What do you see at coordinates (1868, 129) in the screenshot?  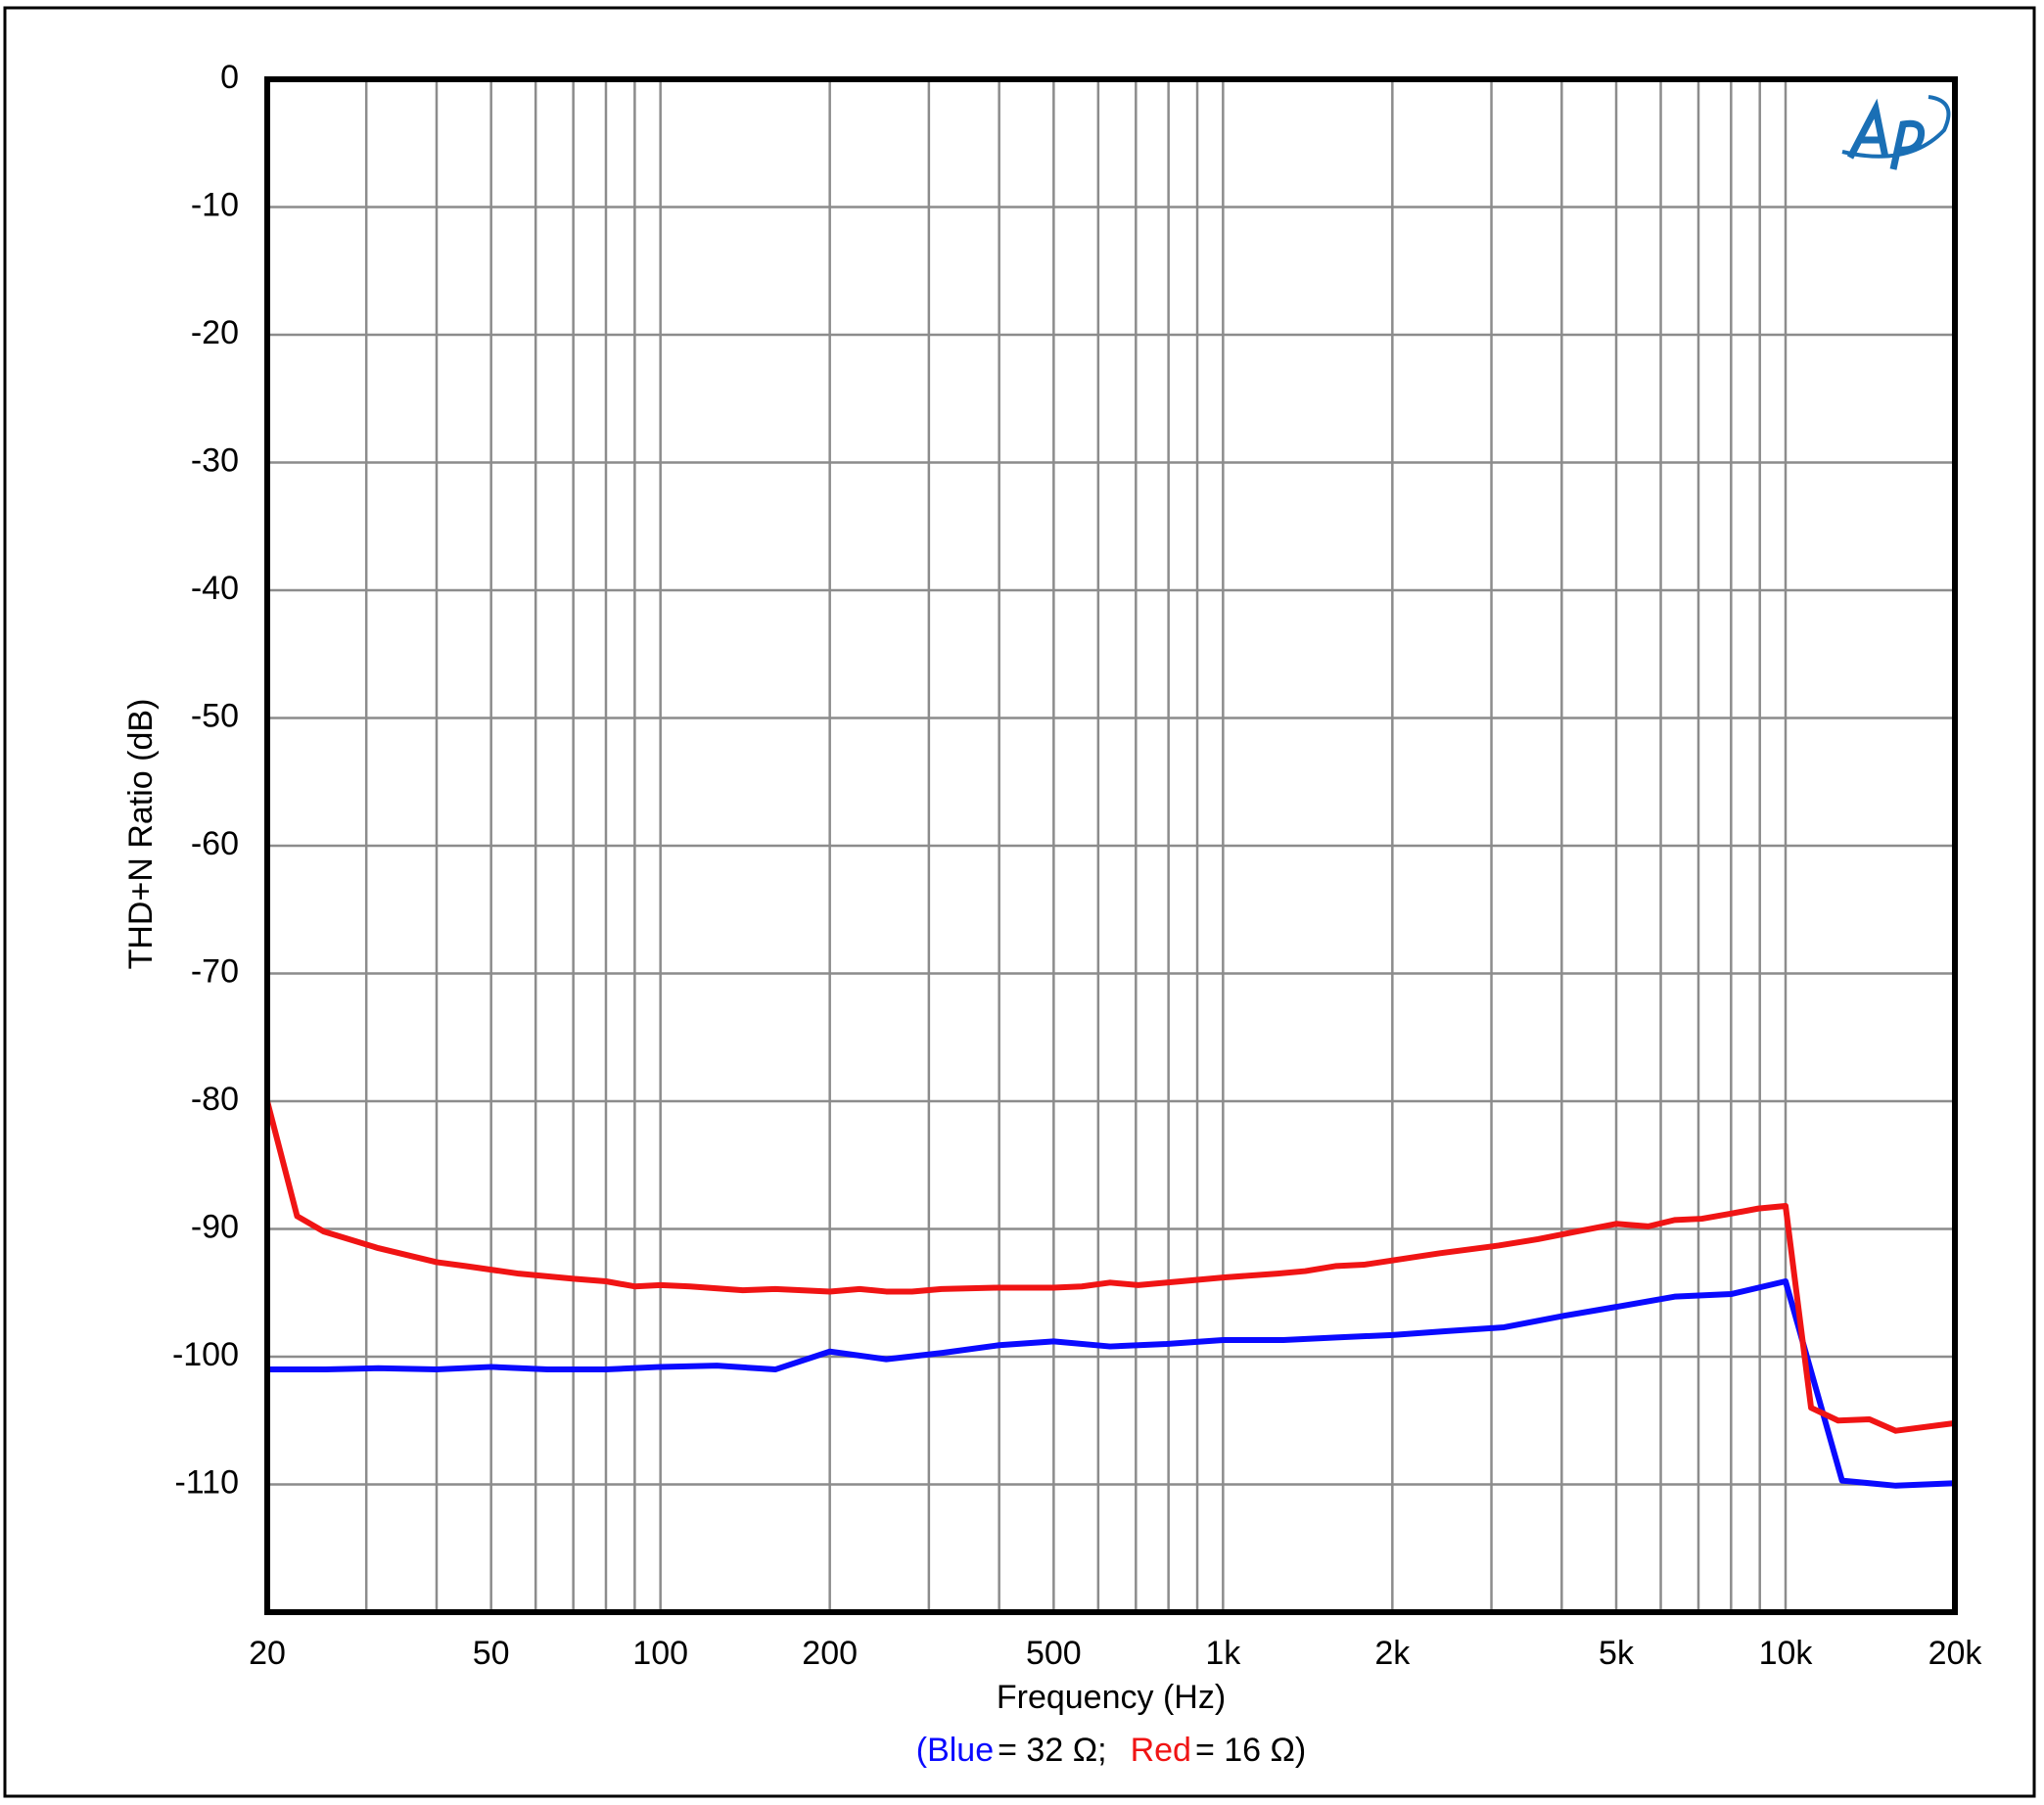 I see `logo-a` at bounding box center [1868, 129].